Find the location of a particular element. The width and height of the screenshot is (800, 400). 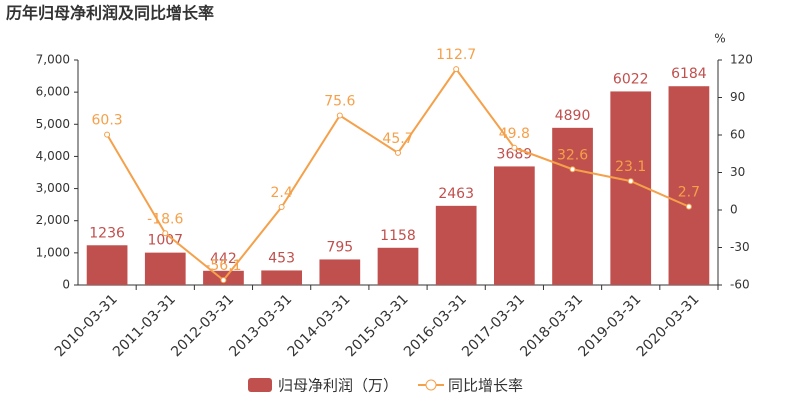

legend-item: 同比增长率 is located at coordinates (470, 386).